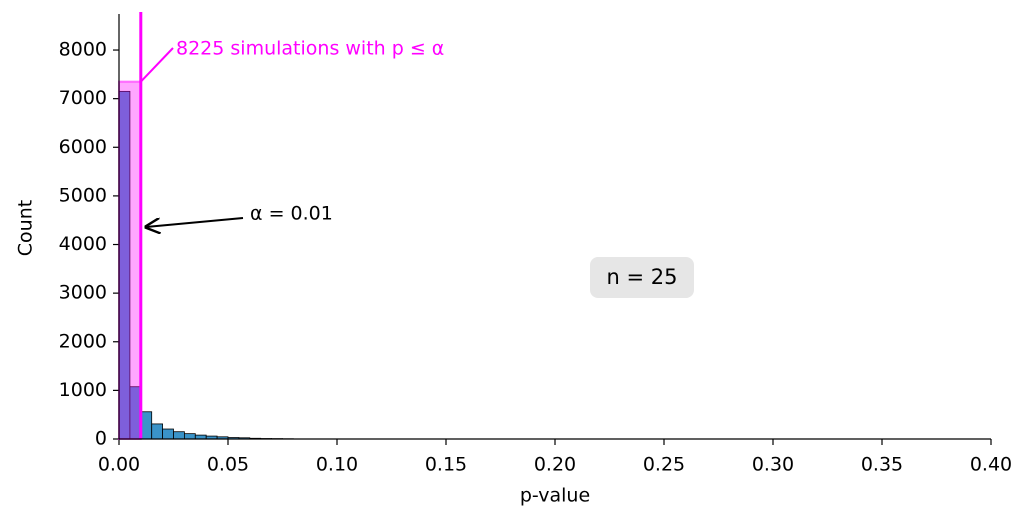 This screenshot has height=523, width=1031. What do you see at coordinates (773, 465) in the screenshot?
I see `x-tick-label: 0.30` at bounding box center [773, 465].